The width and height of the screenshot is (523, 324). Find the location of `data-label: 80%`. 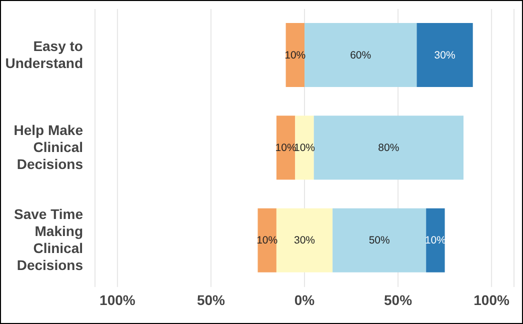

data-label: 80% is located at coordinates (389, 148).